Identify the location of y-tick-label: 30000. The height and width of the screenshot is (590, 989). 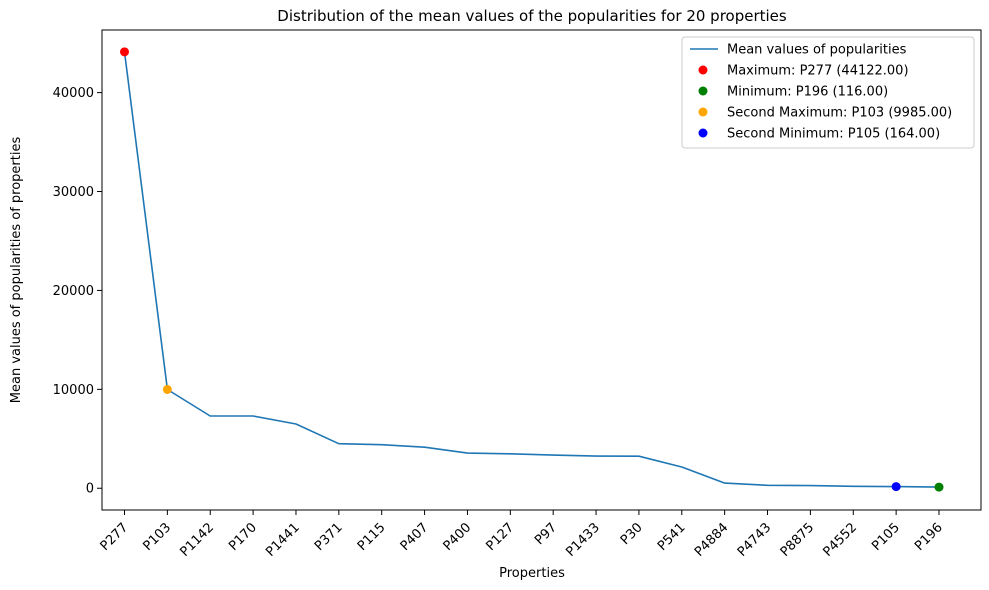
(73, 192).